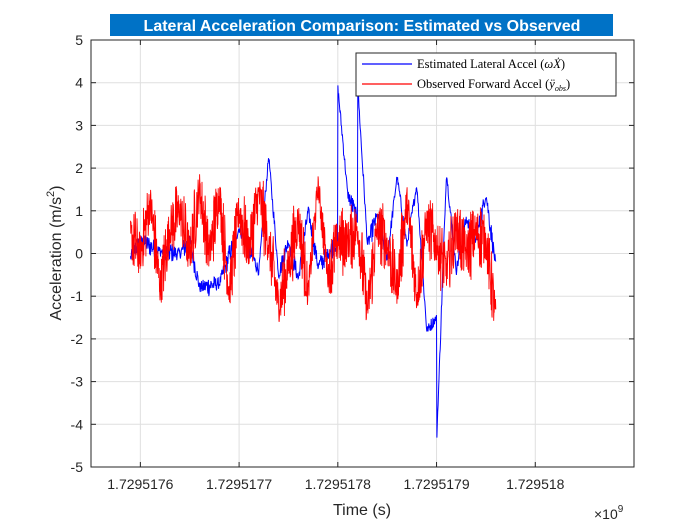 The width and height of the screenshot is (700, 530). Describe the element at coordinates (362, 510) in the screenshot. I see `x-axis-label: Time (s)` at that location.